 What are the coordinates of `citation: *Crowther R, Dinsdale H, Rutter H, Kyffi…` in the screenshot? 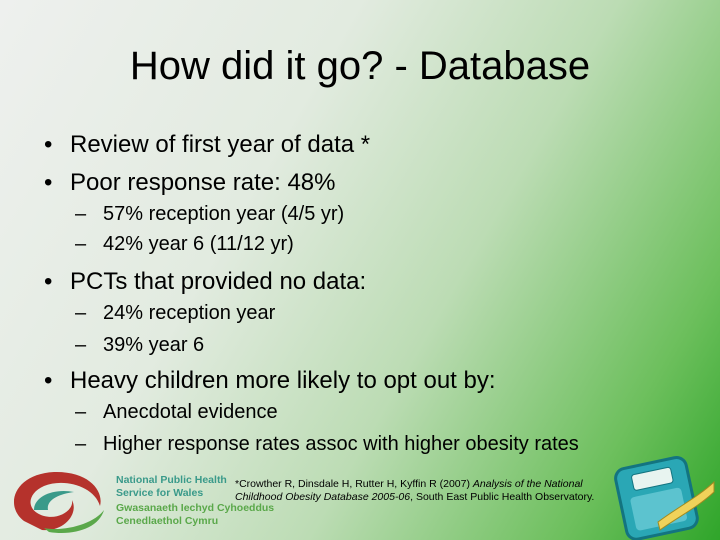 It's located at (415, 491).